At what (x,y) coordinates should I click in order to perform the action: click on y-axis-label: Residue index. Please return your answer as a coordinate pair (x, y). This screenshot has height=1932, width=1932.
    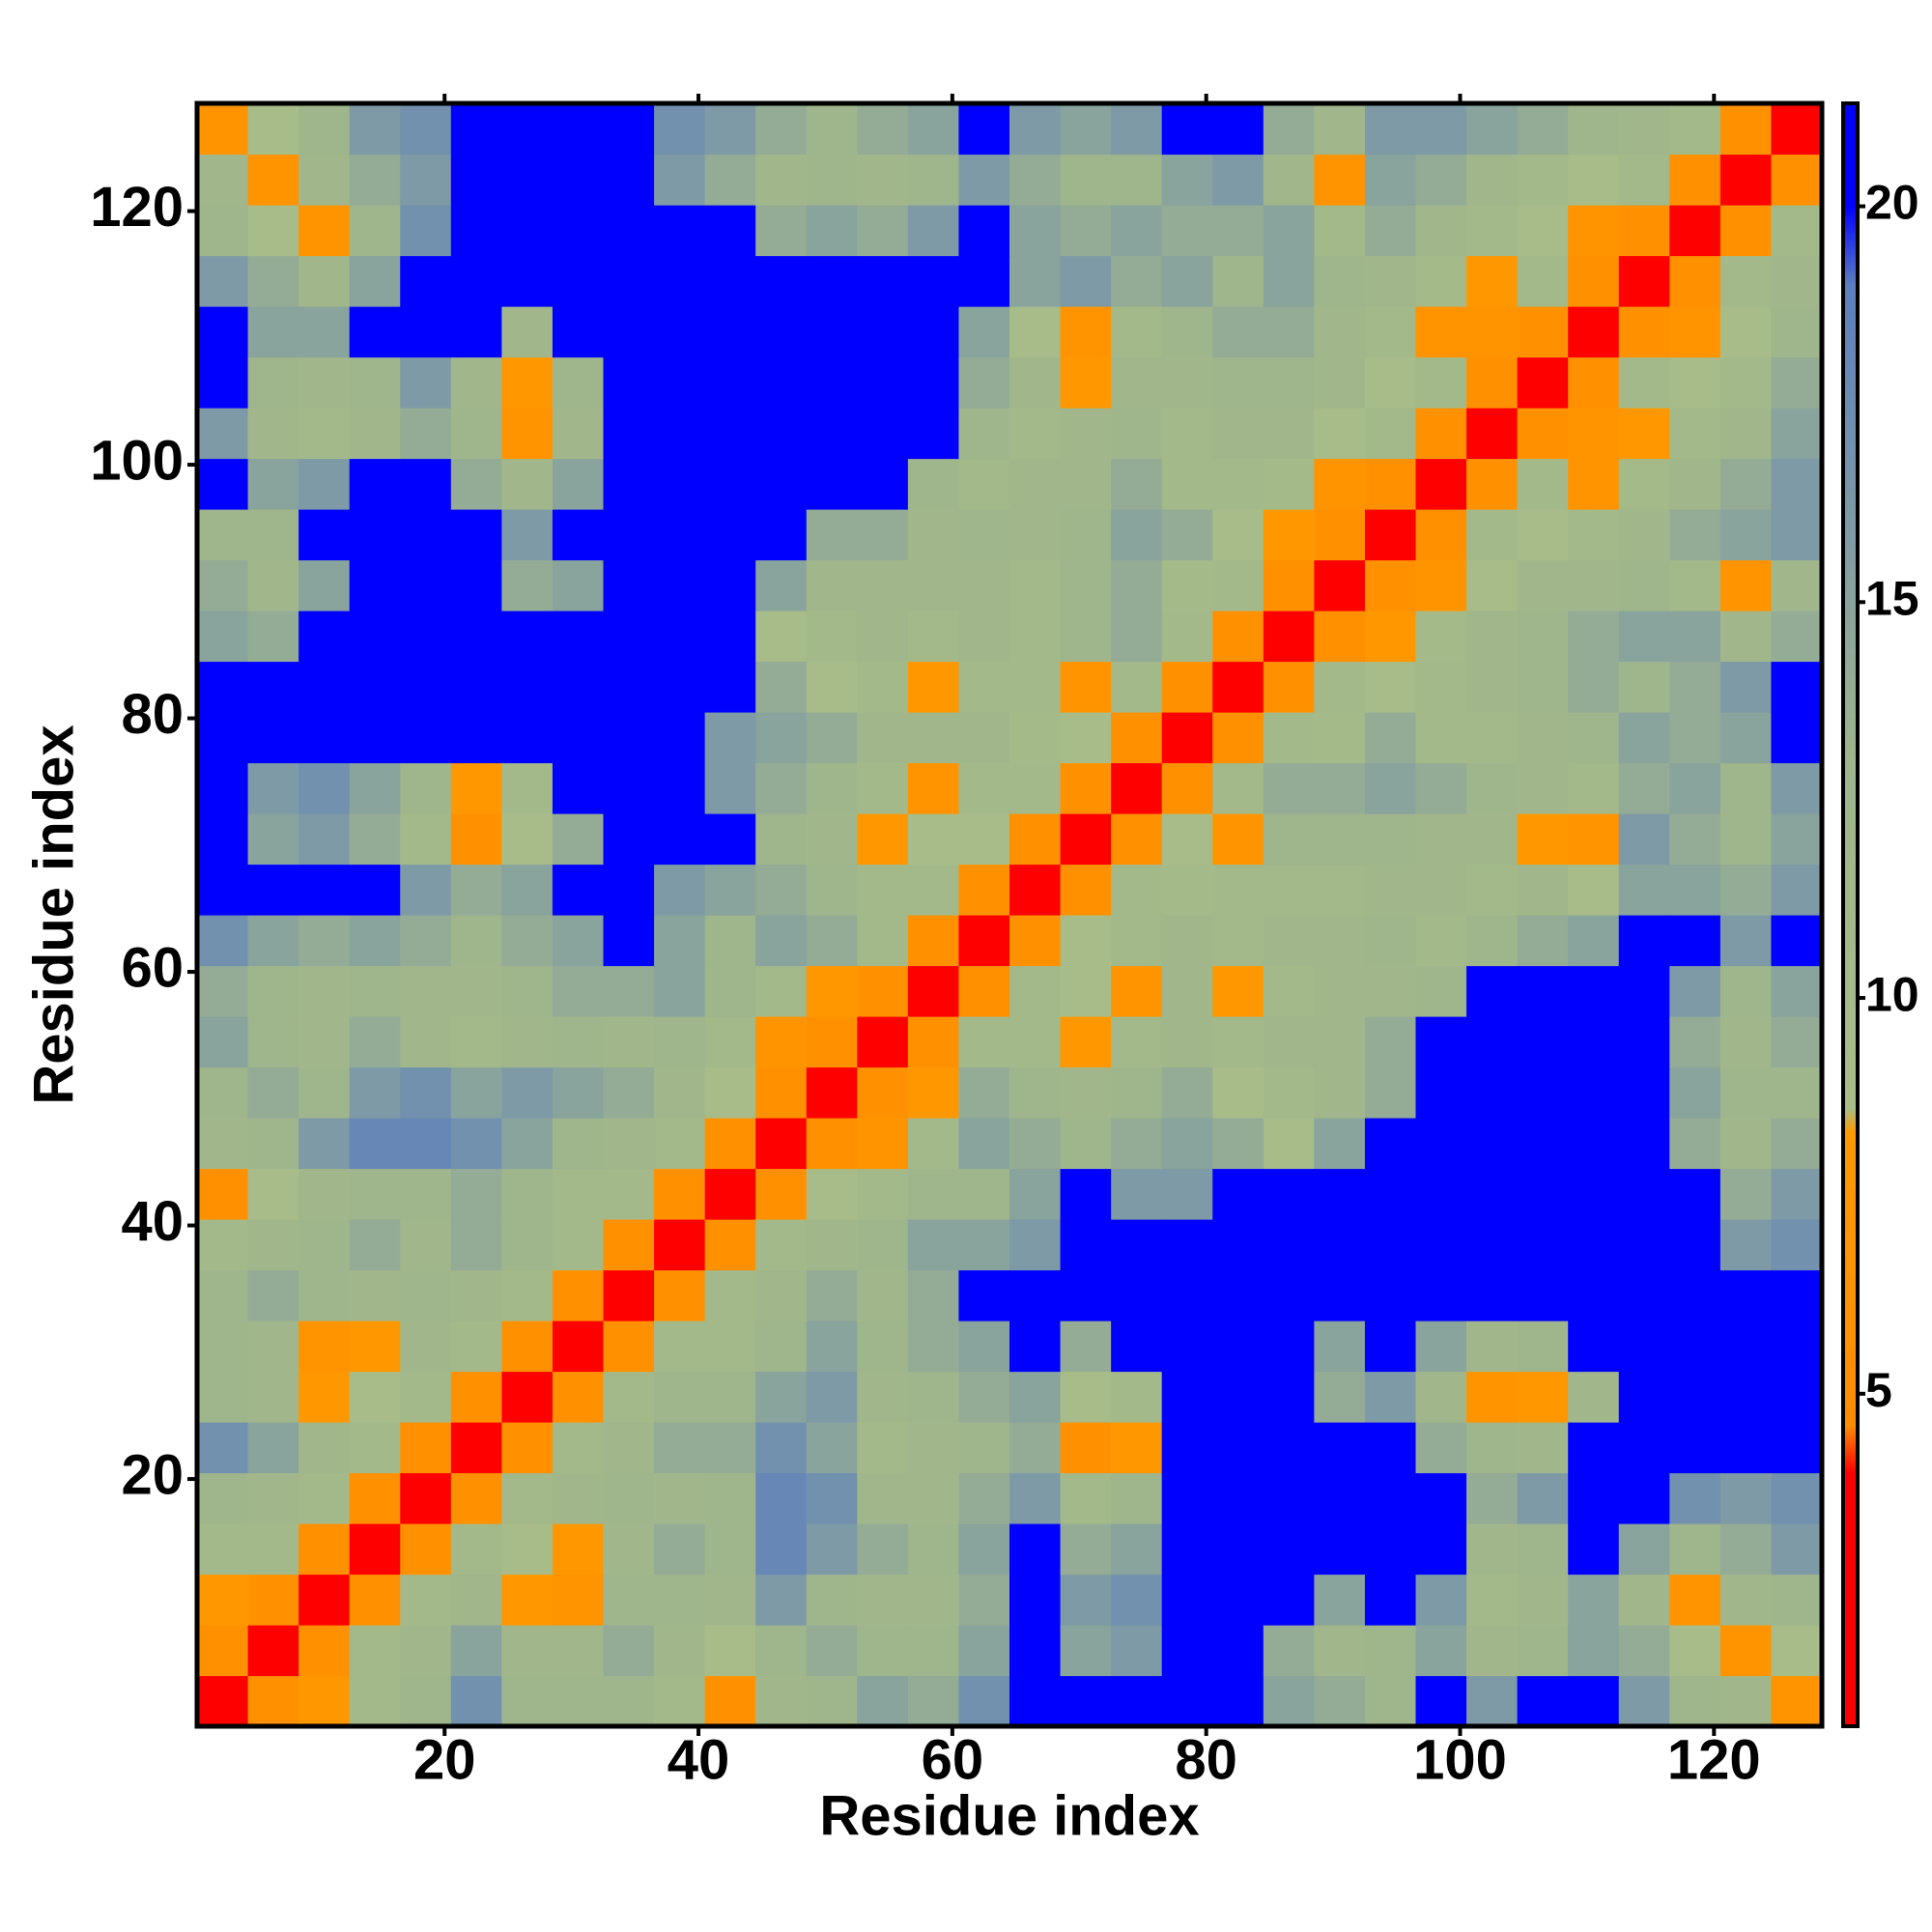
    Looking at the image, I should click on (53, 914).